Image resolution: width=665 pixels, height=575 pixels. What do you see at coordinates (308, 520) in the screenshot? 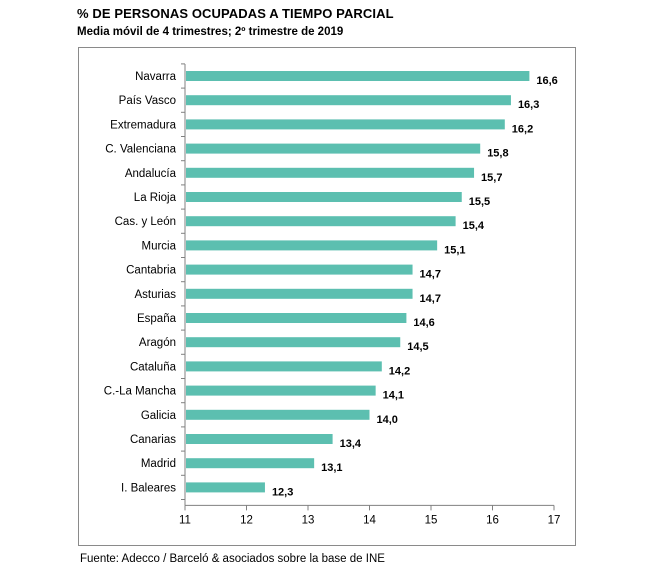
I see `x-tick-label: 13` at bounding box center [308, 520].